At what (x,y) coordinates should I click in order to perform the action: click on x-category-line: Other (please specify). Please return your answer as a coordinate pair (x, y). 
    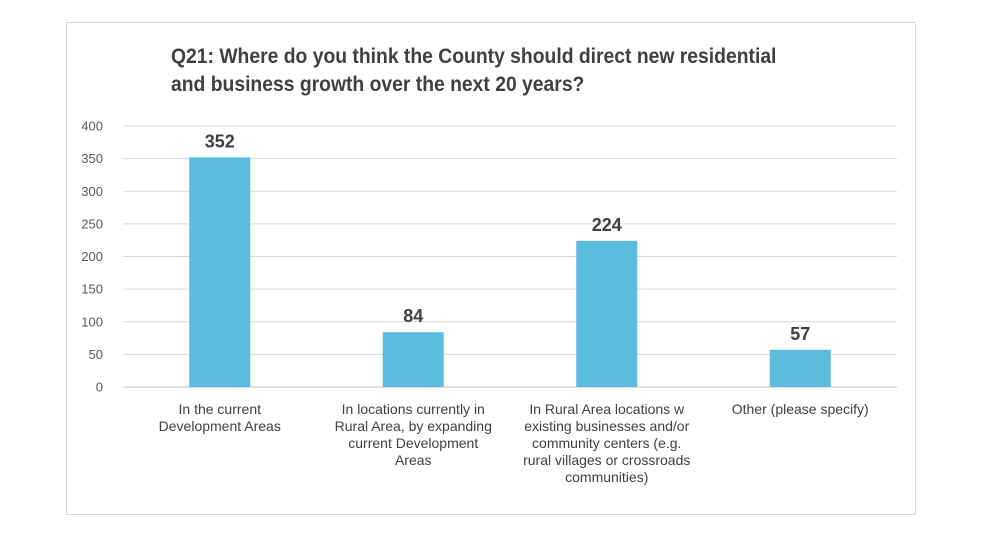
    Looking at the image, I should click on (800, 409).